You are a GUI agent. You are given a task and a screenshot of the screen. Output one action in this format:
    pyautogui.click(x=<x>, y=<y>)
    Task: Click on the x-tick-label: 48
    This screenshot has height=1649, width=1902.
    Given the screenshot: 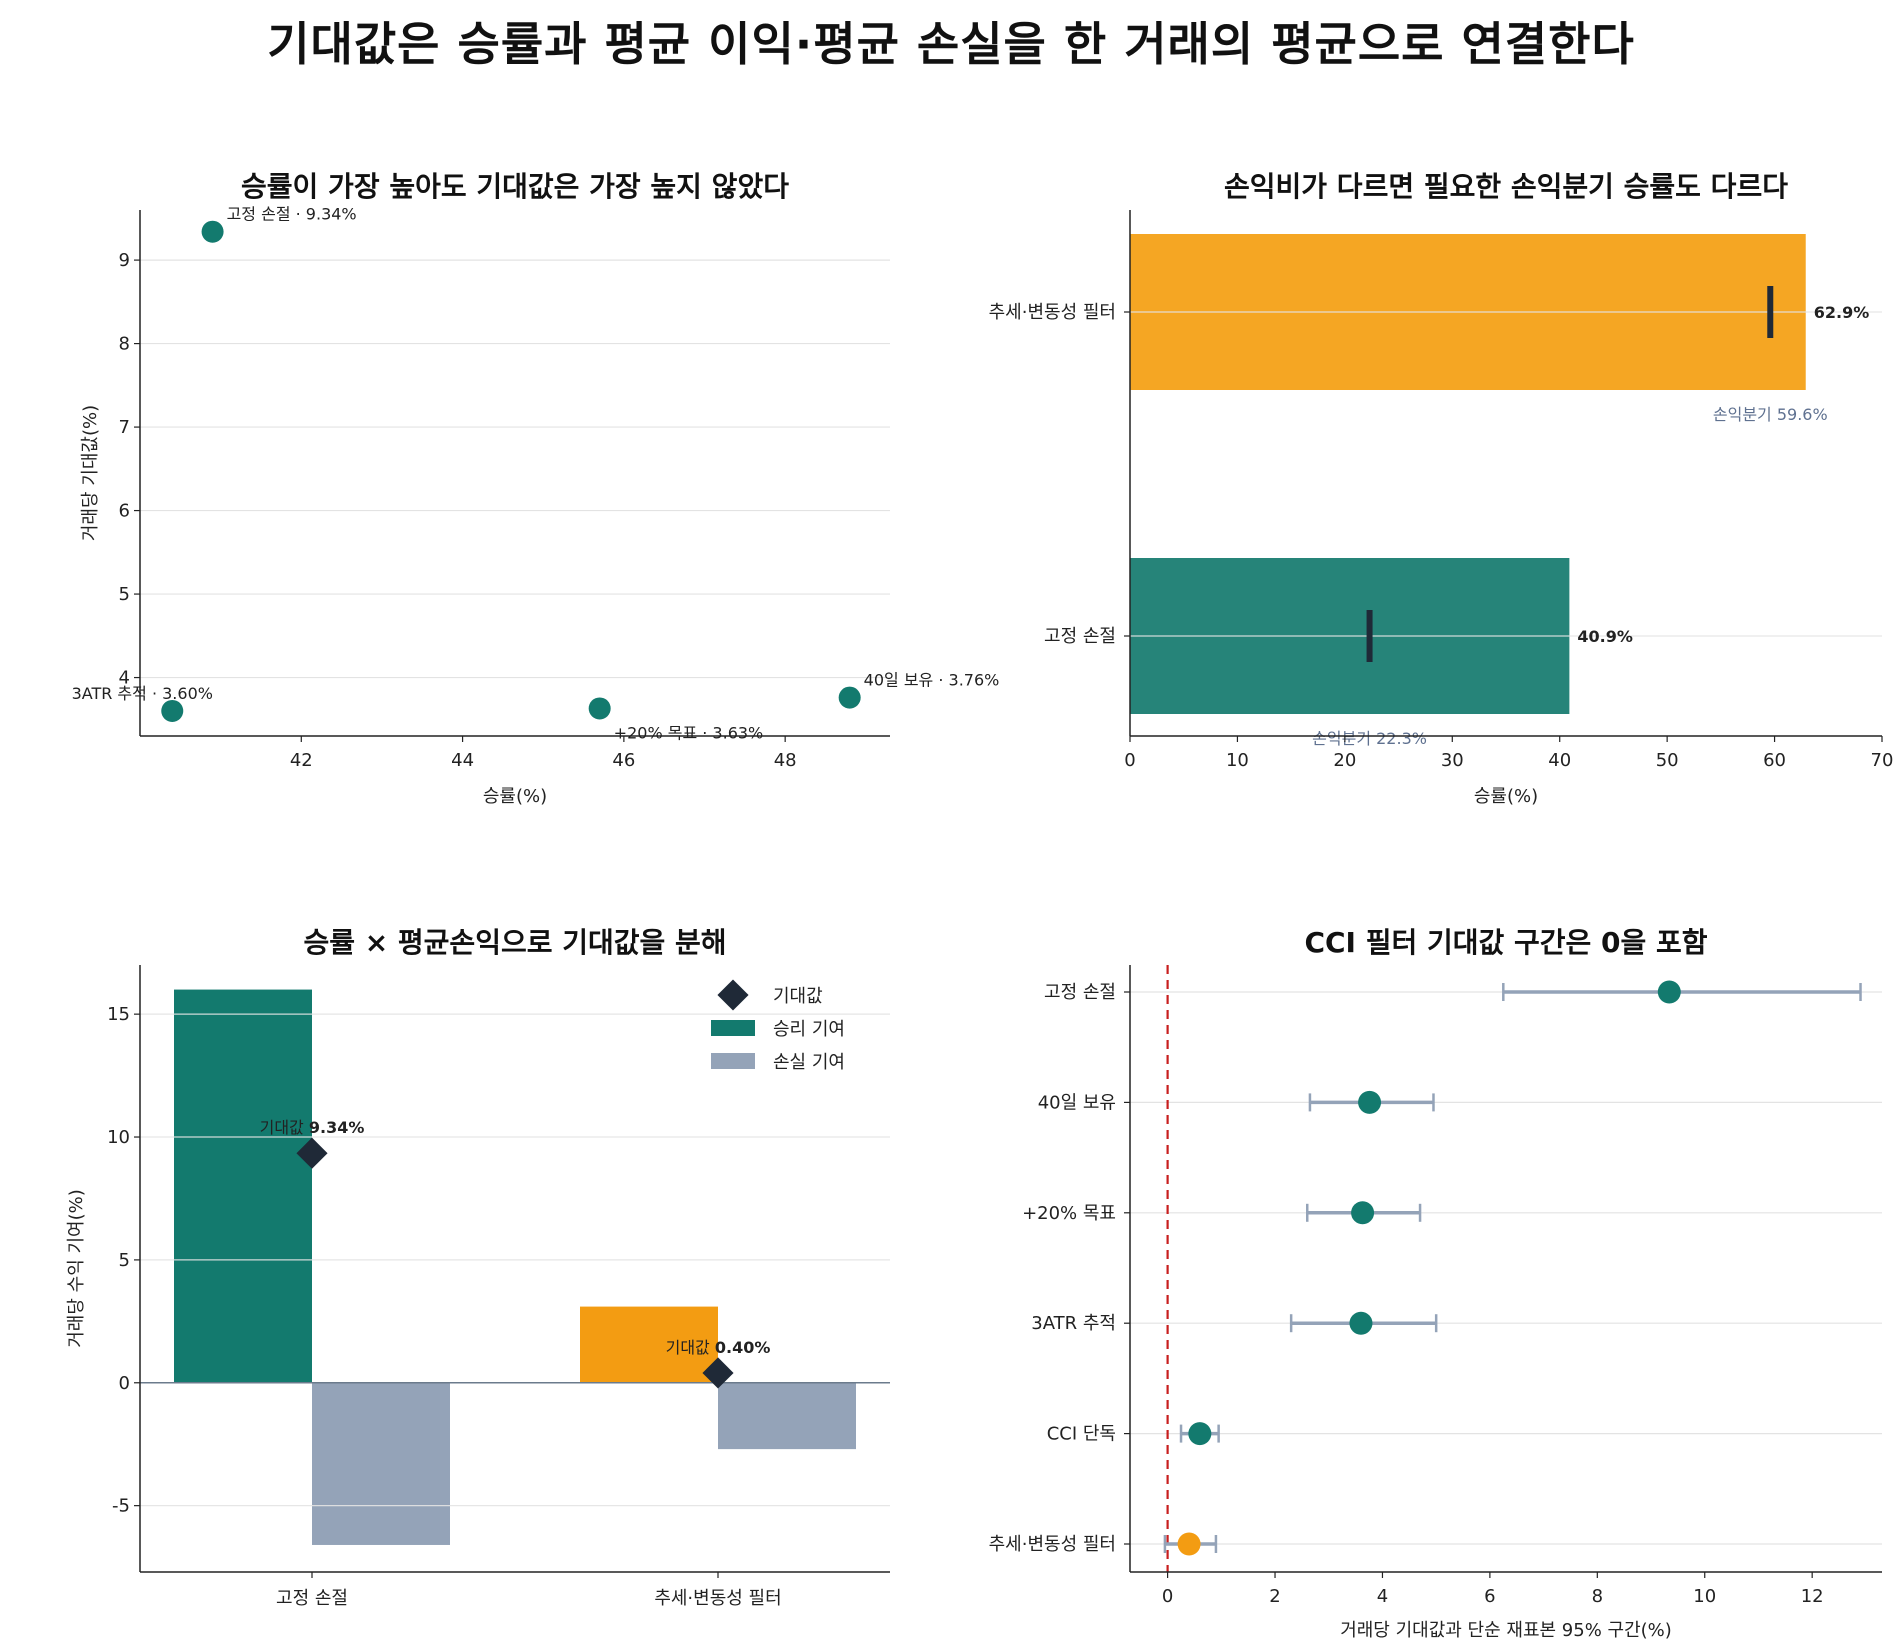 What is the action you would take?
    pyautogui.click(x=785, y=760)
    